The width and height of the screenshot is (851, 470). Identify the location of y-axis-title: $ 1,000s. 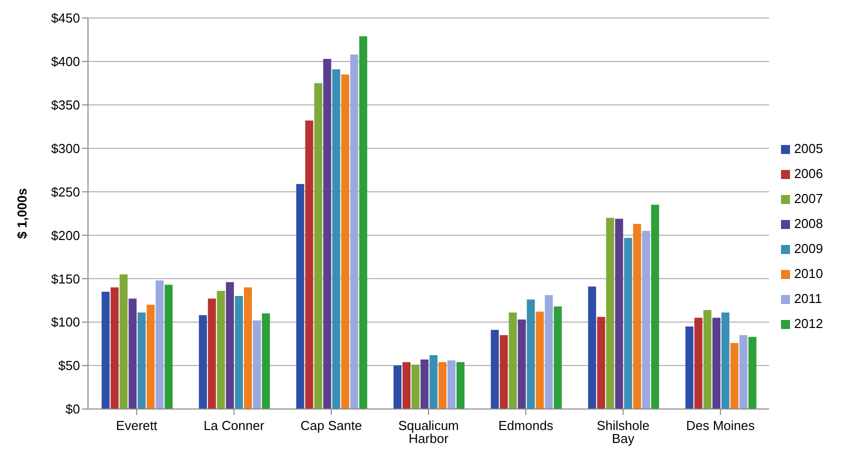
(22, 213).